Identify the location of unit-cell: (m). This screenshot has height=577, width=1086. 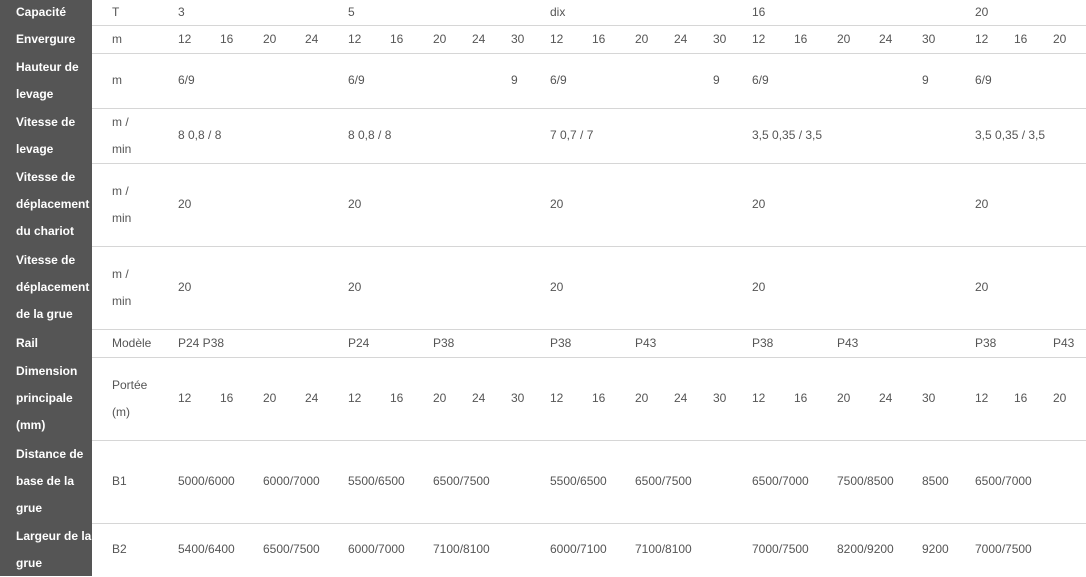
(121, 411).